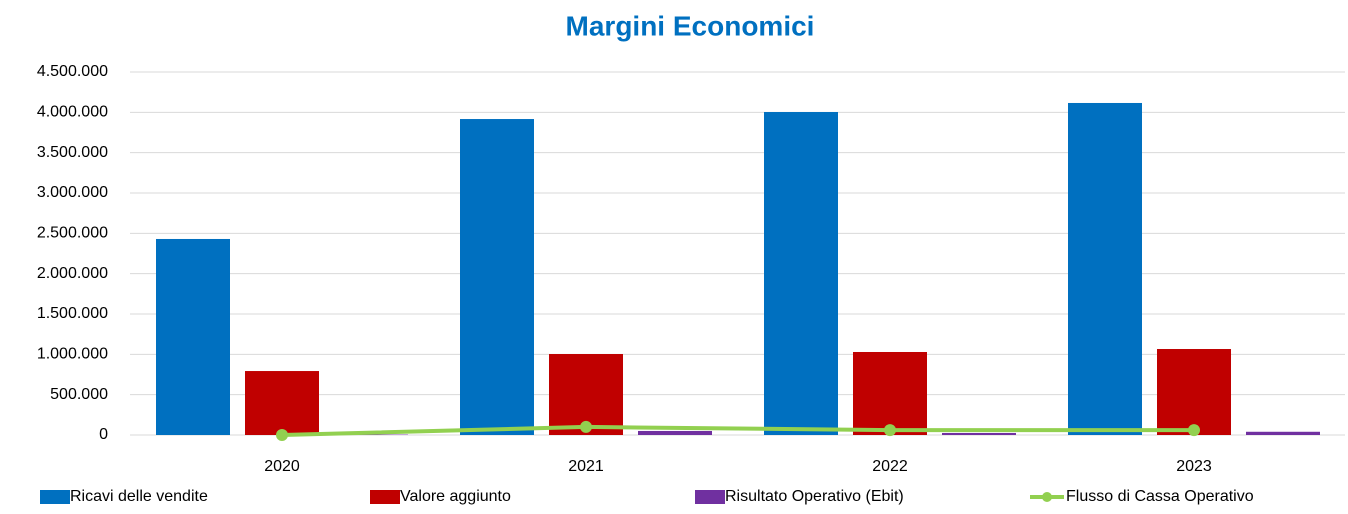 The height and width of the screenshot is (514, 1348). What do you see at coordinates (79, 394) in the screenshot?
I see `y-tick-label: 500.000` at bounding box center [79, 394].